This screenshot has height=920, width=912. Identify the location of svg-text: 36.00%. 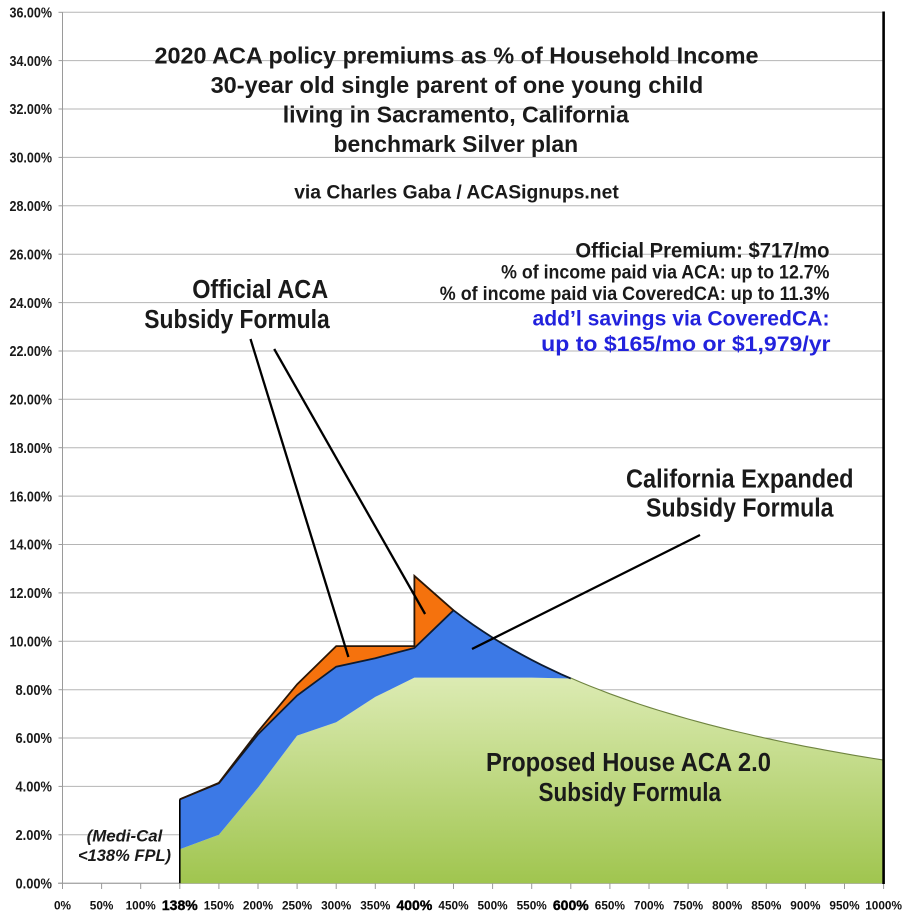
(31, 14).